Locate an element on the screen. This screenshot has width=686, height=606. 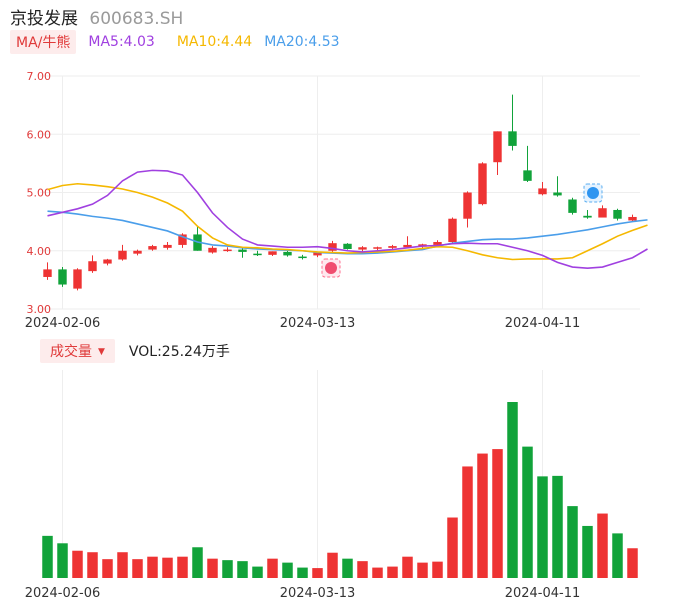
volume-value: VOL:25.24万手 is located at coordinates (179, 352).